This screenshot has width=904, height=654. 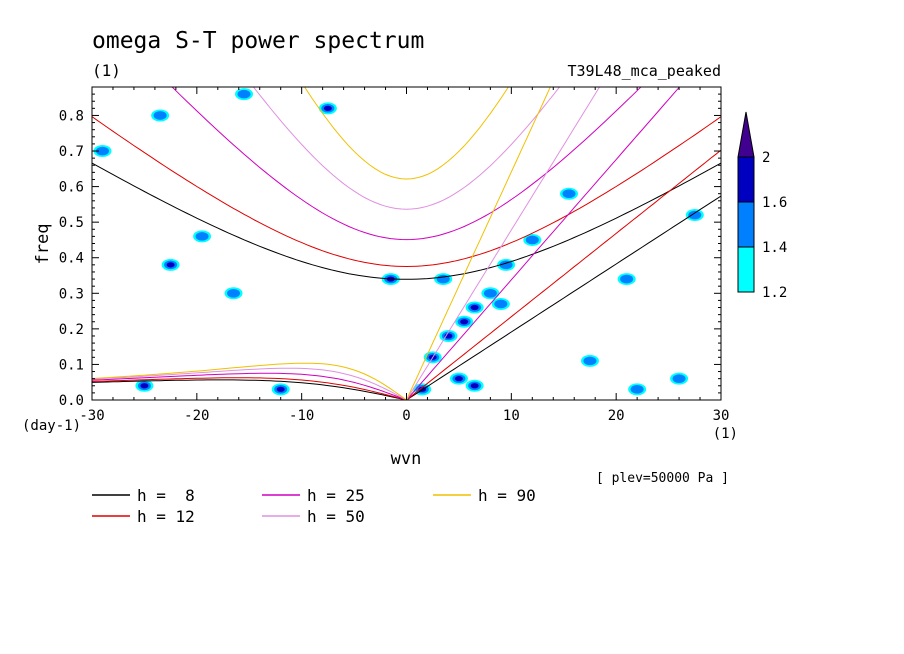 What do you see at coordinates (106, 70) in the screenshot?
I see `chart-subtitle-left: (1)` at bounding box center [106, 70].